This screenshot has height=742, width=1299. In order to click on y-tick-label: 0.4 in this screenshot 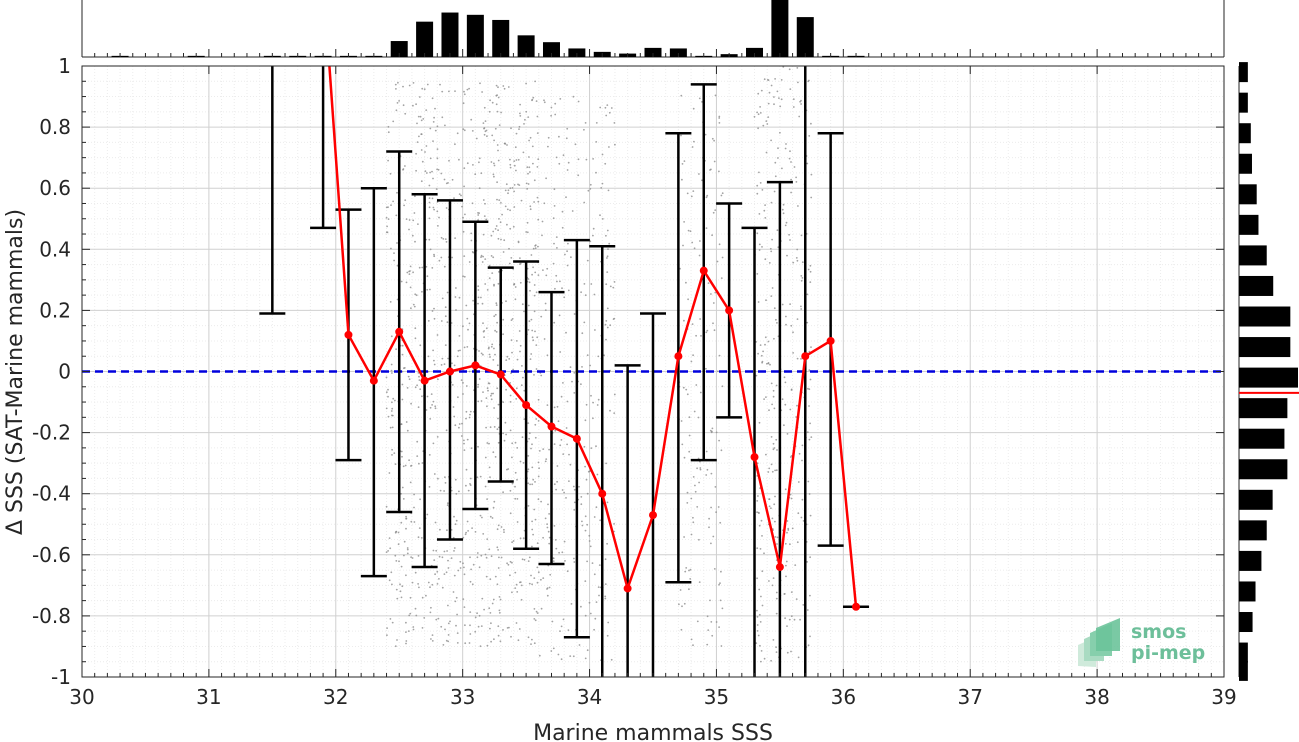, I will do `click(55, 249)`.